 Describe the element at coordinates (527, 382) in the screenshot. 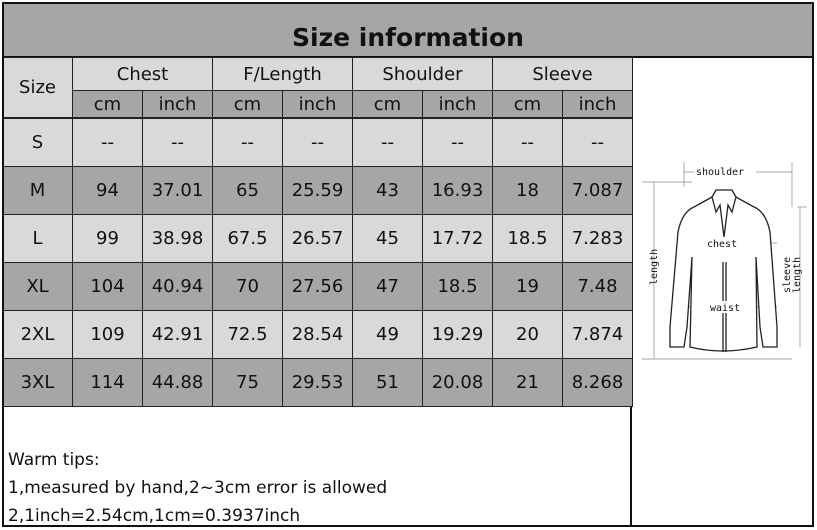

I see `table-cell: 21` at that location.